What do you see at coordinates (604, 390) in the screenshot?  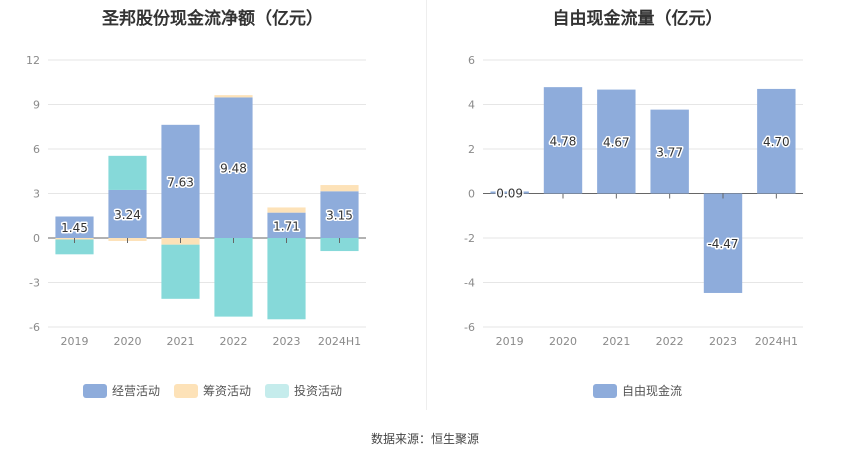 I see `legend-swatch-free-cash-flow` at bounding box center [604, 390].